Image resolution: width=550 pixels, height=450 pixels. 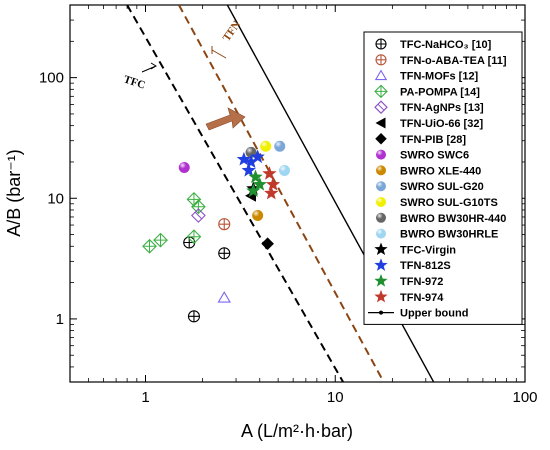 I want to click on legend-label-swro-sul-g20: SWRO SUL-G20, so click(x=442, y=187).